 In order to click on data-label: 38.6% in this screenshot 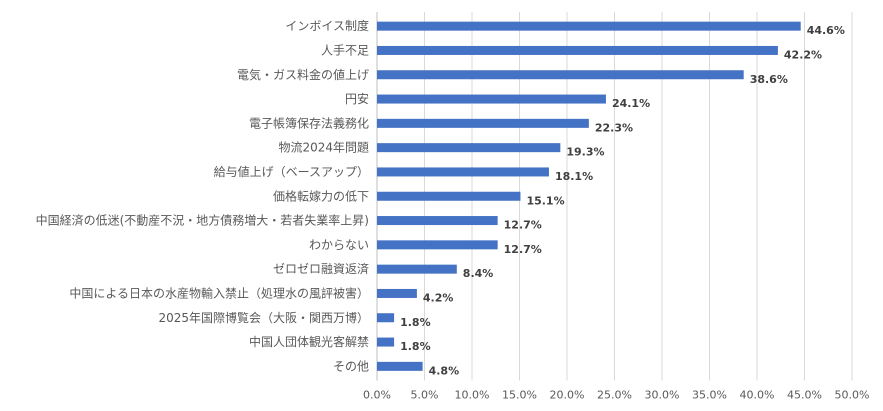, I will do `click(769, 79)`.